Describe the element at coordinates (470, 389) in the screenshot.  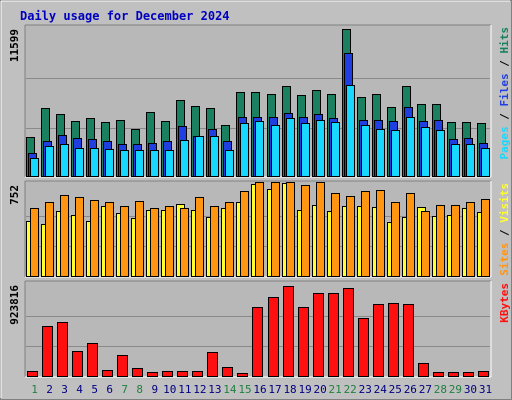
I see `day-label: 30` at that location.